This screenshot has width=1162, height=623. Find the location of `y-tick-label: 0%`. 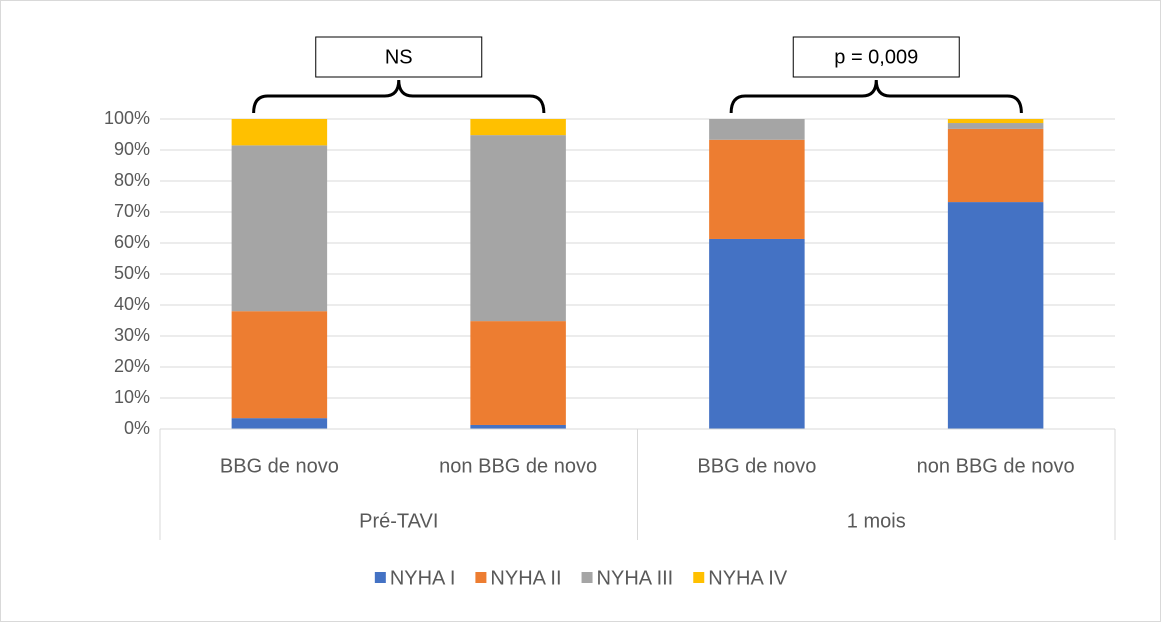

y-tick-label: 0% is located at coordinates (137, 428).